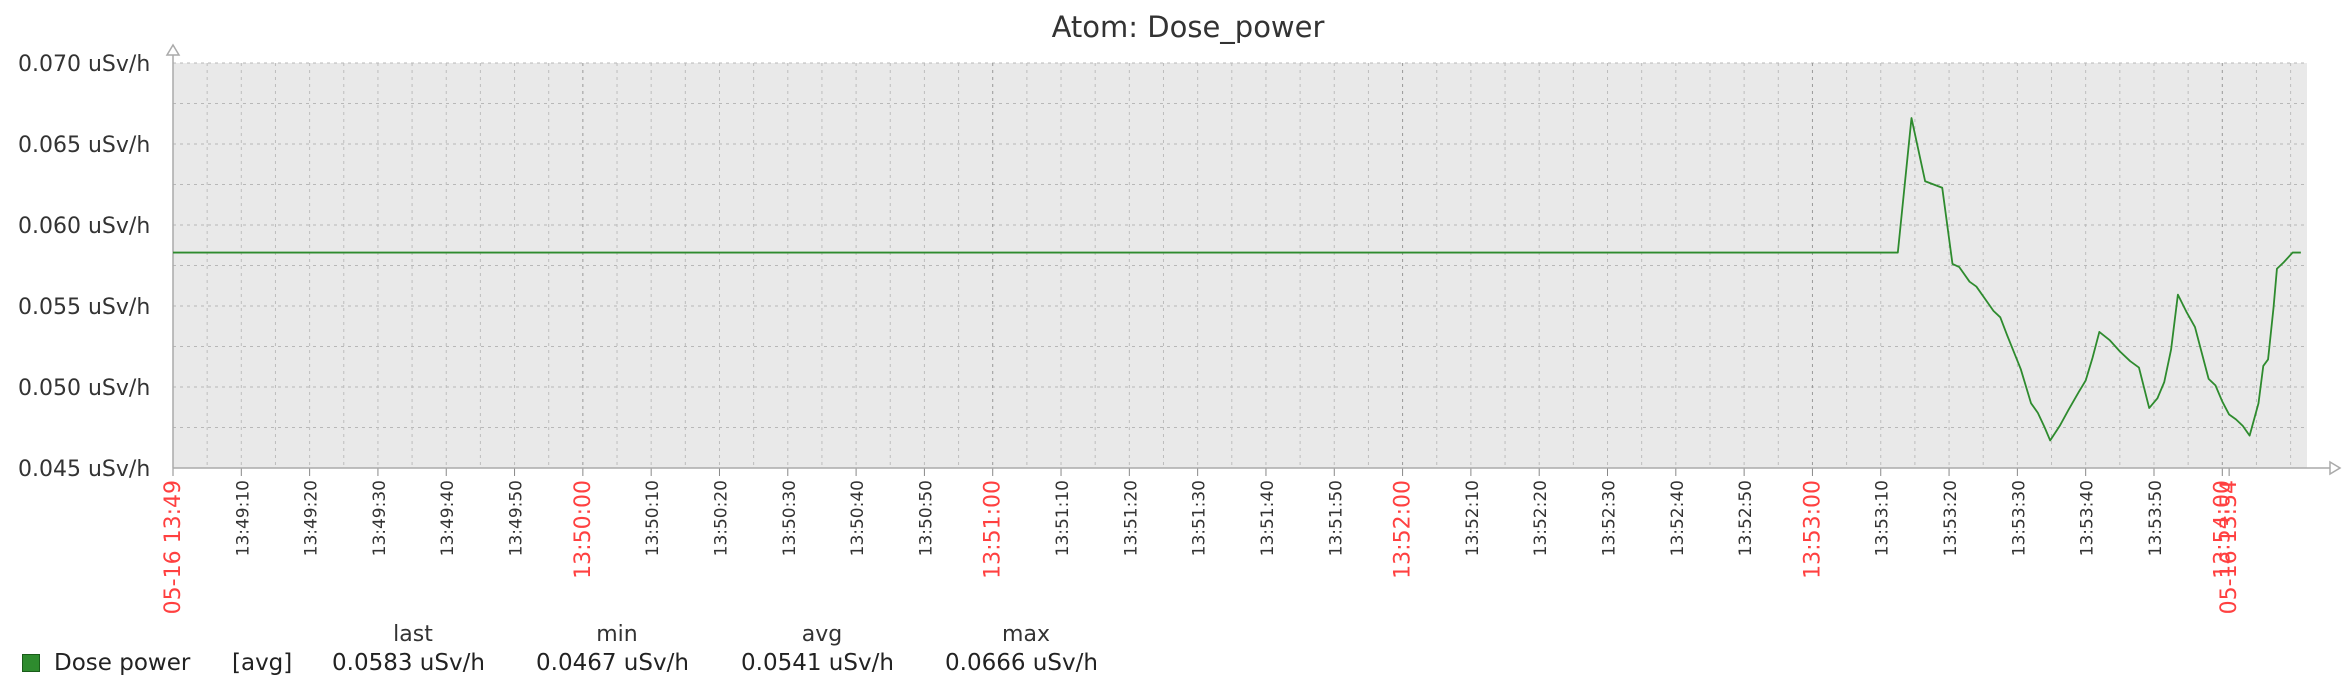  I want to click on x-tick-label: 13:51:50, so click(1336, 518).